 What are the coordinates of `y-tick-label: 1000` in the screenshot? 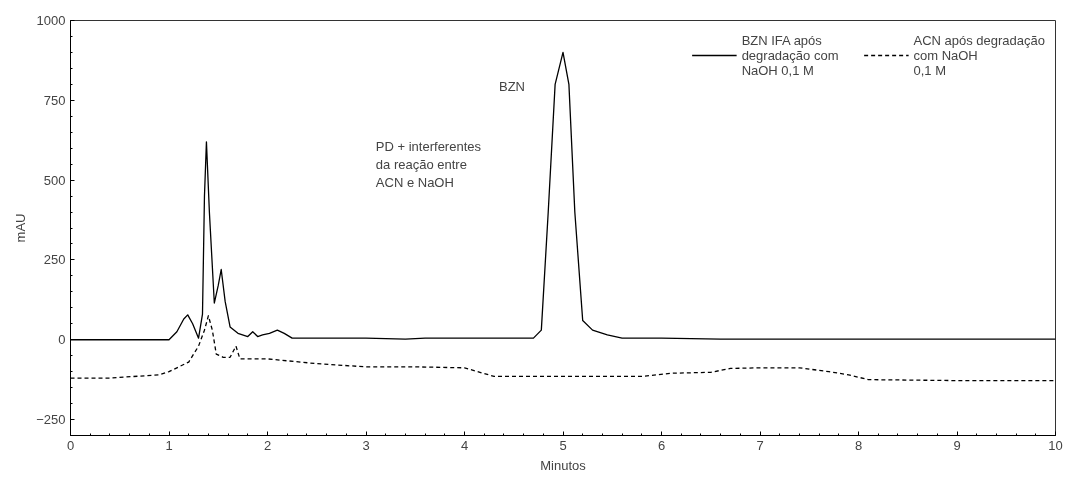 It's located at (51, 20).